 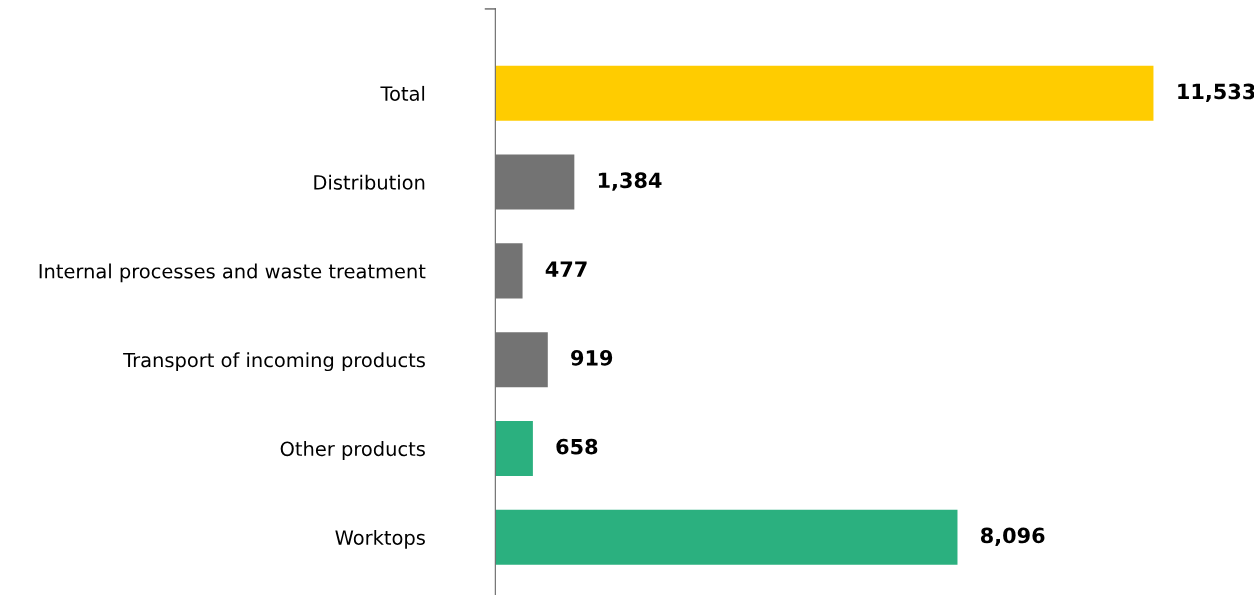 What do you see at coordinates (402, 93) in the screenshot?
I see `y-tick-label: Total` at bounding box center [402, 93].